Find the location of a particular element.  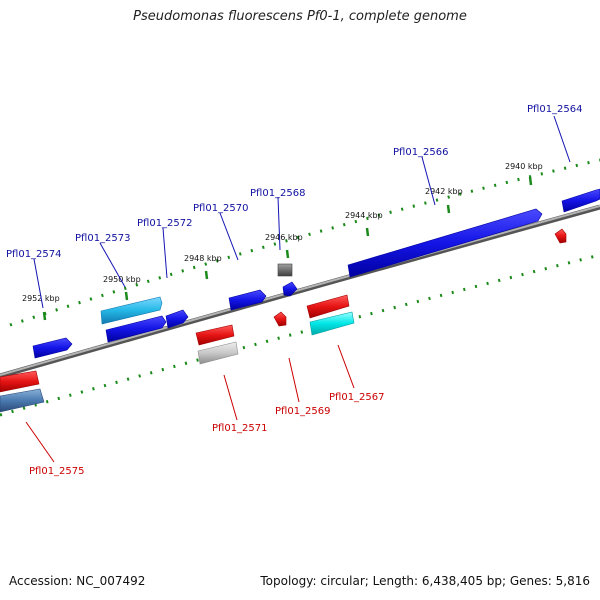

gene-label-pfl01-2574: Pfl01_2574 is located at coordinates (34, 254).